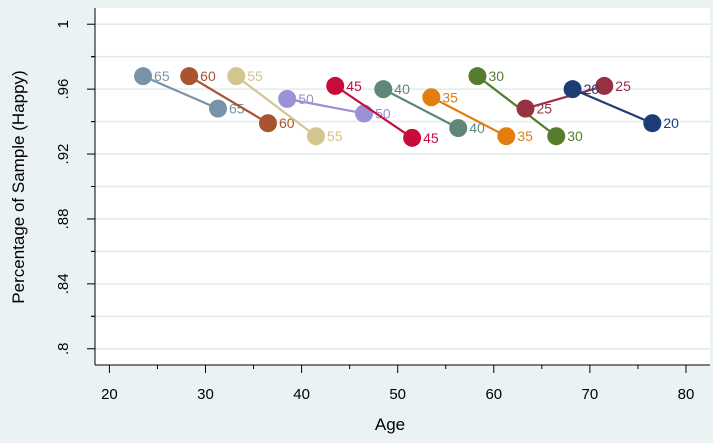  I want to click on x-tick-label: 60, so click(493, 394).